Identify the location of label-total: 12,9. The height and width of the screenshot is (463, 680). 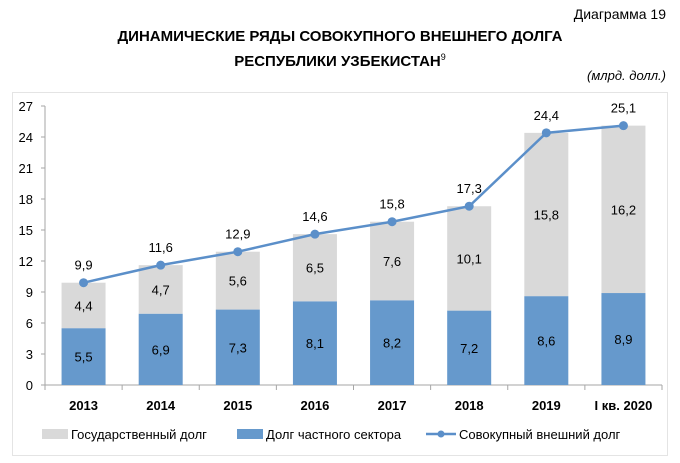
(237, 234).